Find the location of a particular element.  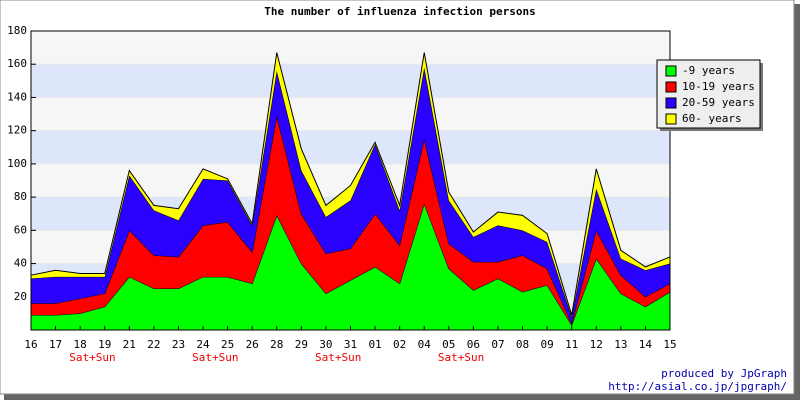

x-tick-label: 30 is located at coordinates (325, 344).